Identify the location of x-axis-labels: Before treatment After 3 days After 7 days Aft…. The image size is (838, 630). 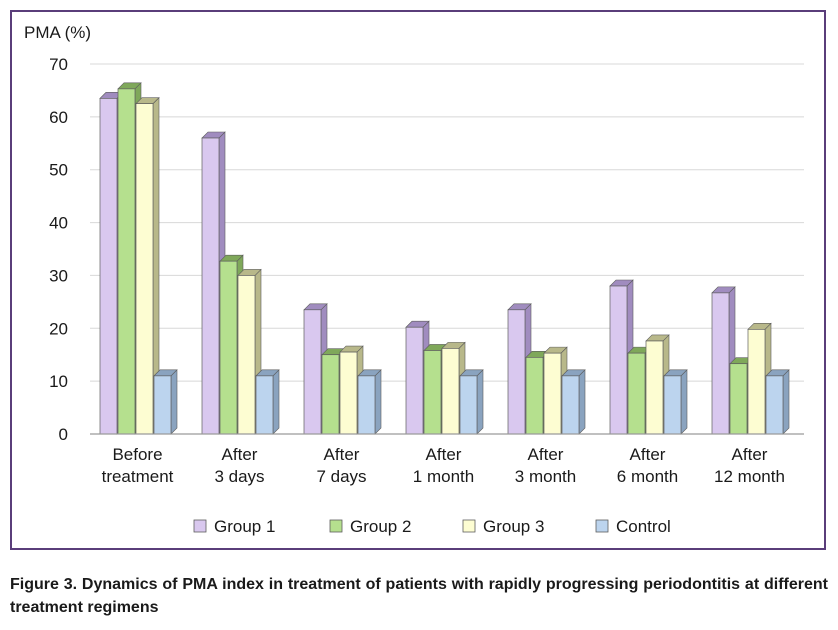
(443, 465).